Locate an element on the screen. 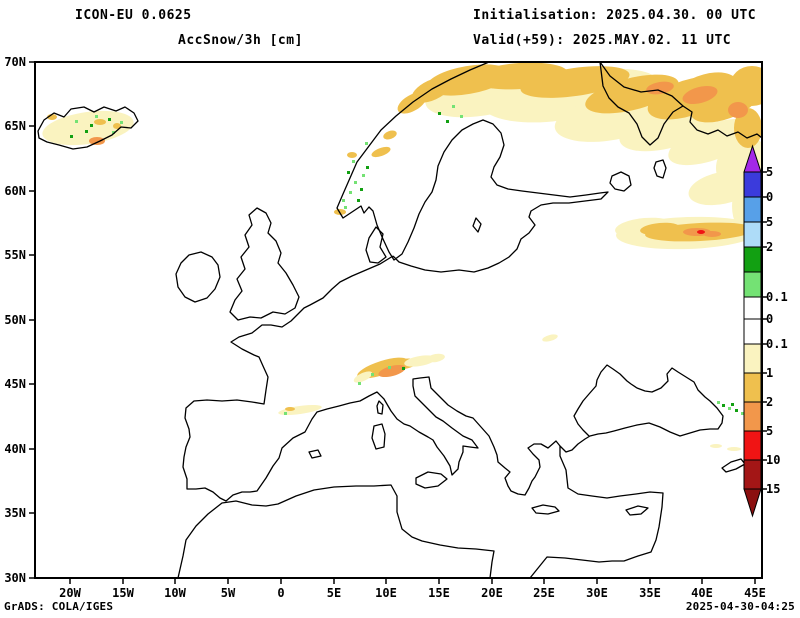 Image resolution: width=800 pixels, height=618 pixels. island-sicily is located at coordinates (431, 480).